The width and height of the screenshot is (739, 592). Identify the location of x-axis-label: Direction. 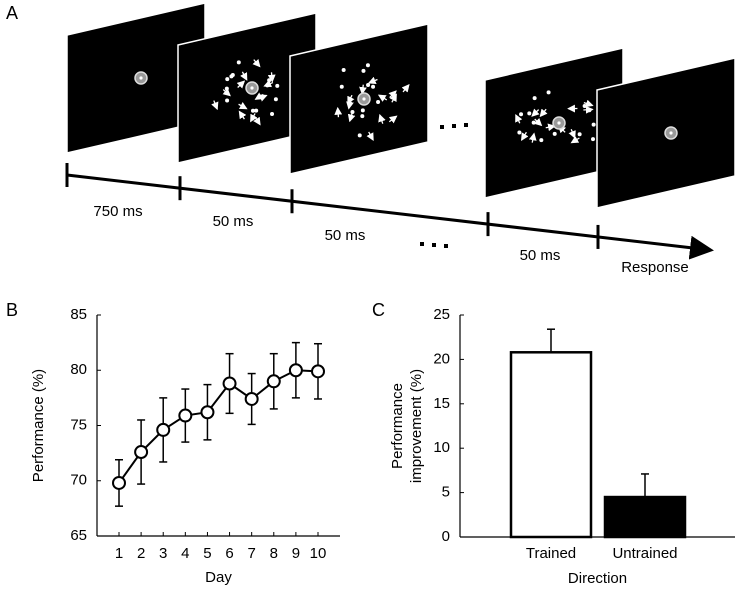
(597, 578).